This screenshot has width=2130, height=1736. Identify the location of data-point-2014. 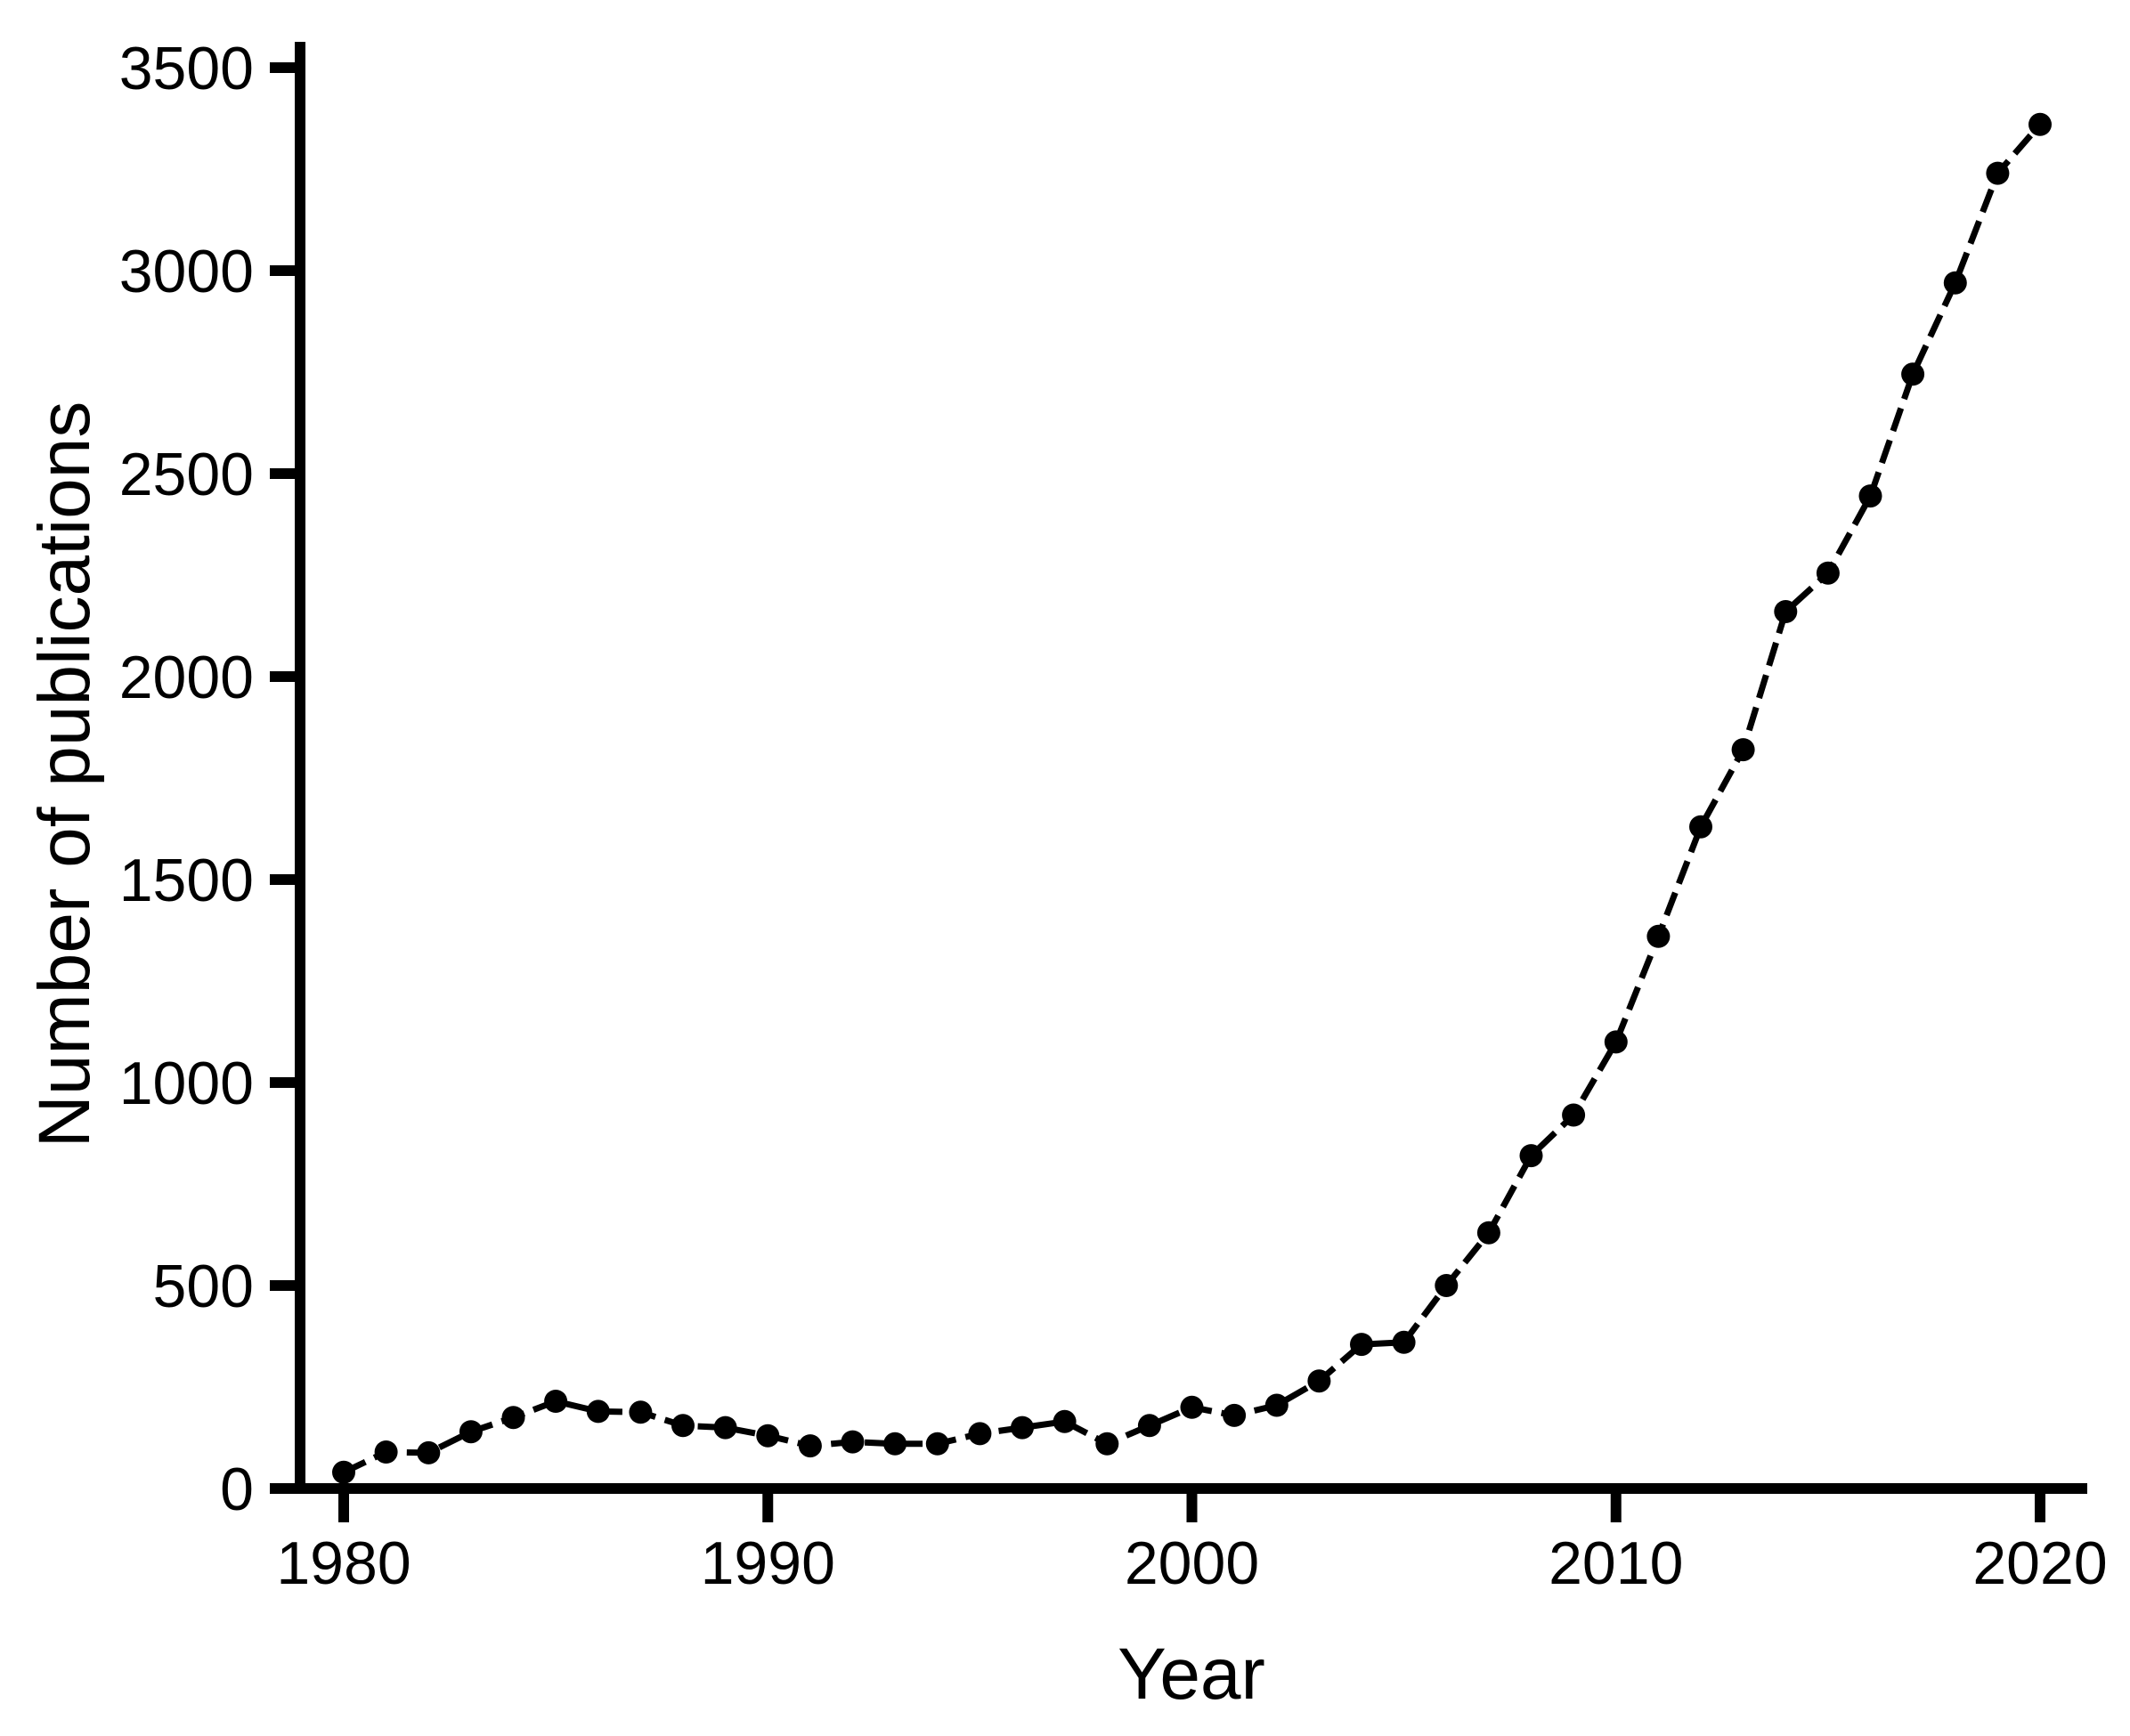
(1786, 611).